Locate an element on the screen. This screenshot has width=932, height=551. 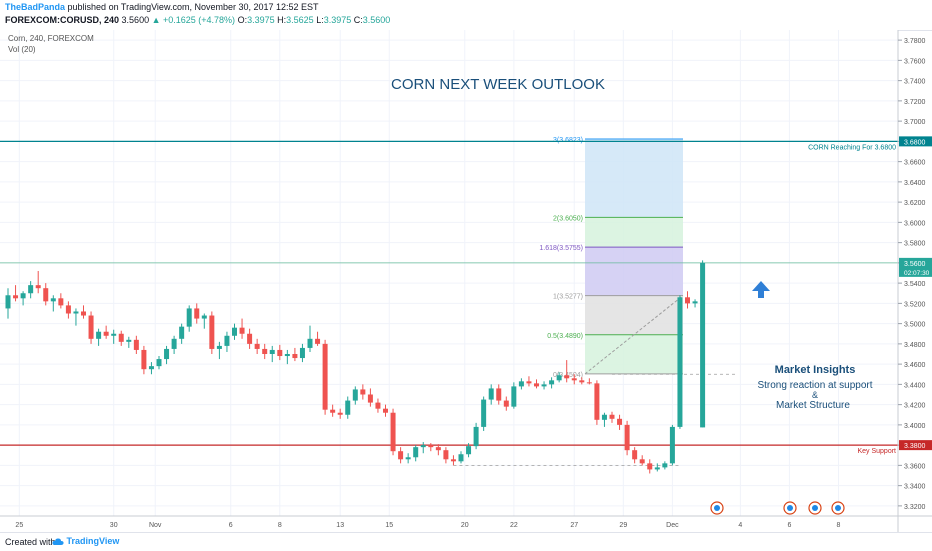
fib-level-label: 3(3.6823) is located at coordinates (568, 140).